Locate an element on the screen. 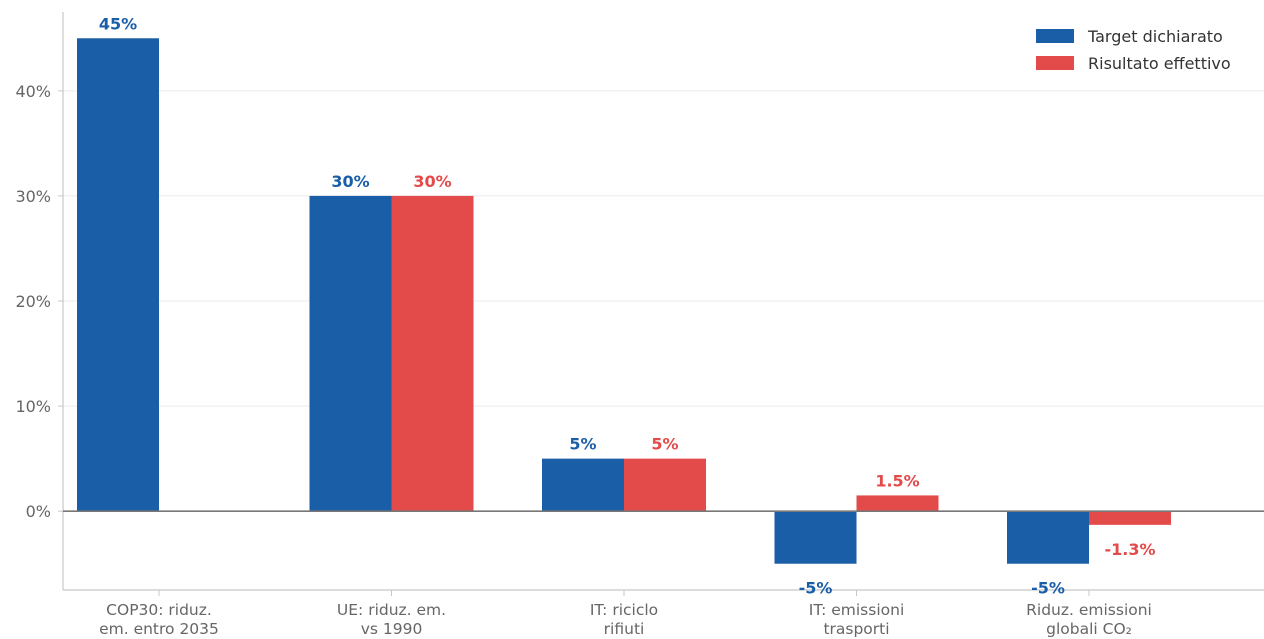  y-tick-label: 20% is located at coordinates (33, 301).